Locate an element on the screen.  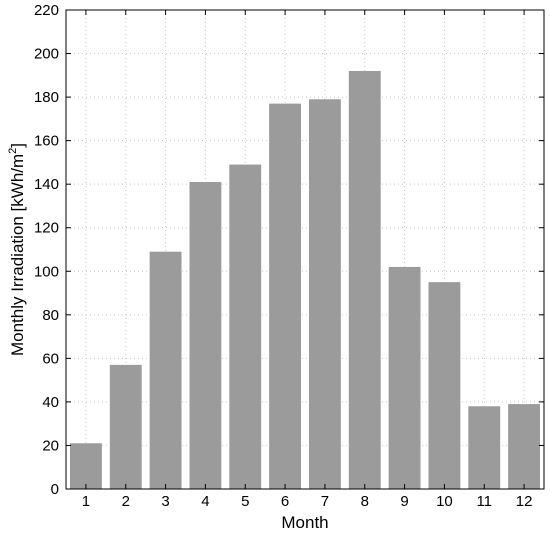
y-tick-label: 180 is located at coordinates (46, 97).